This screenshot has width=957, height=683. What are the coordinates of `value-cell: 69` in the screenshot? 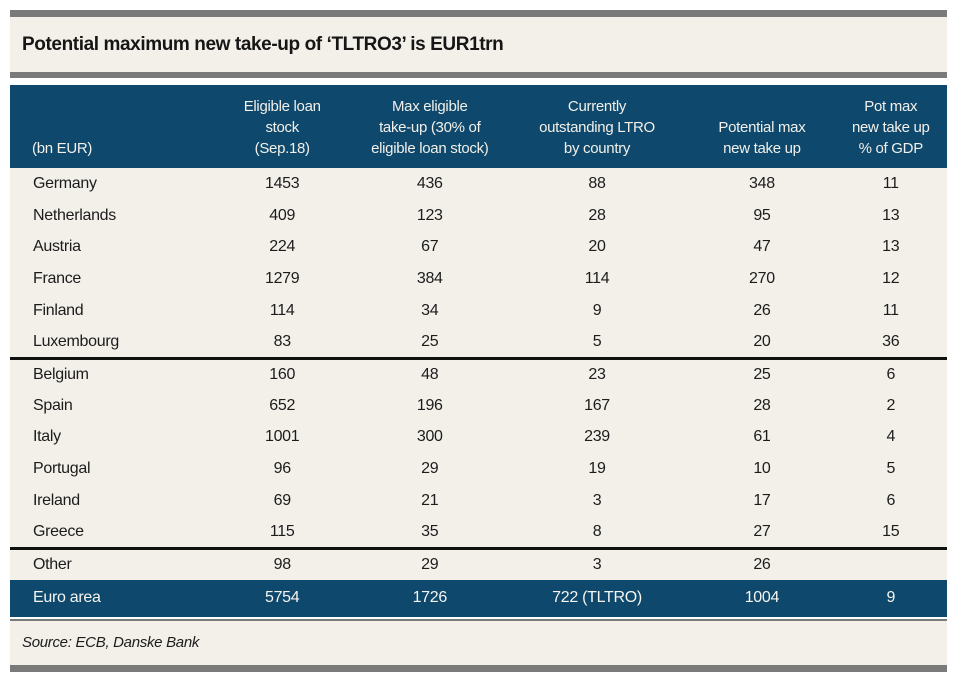 It's located at (282, 500).